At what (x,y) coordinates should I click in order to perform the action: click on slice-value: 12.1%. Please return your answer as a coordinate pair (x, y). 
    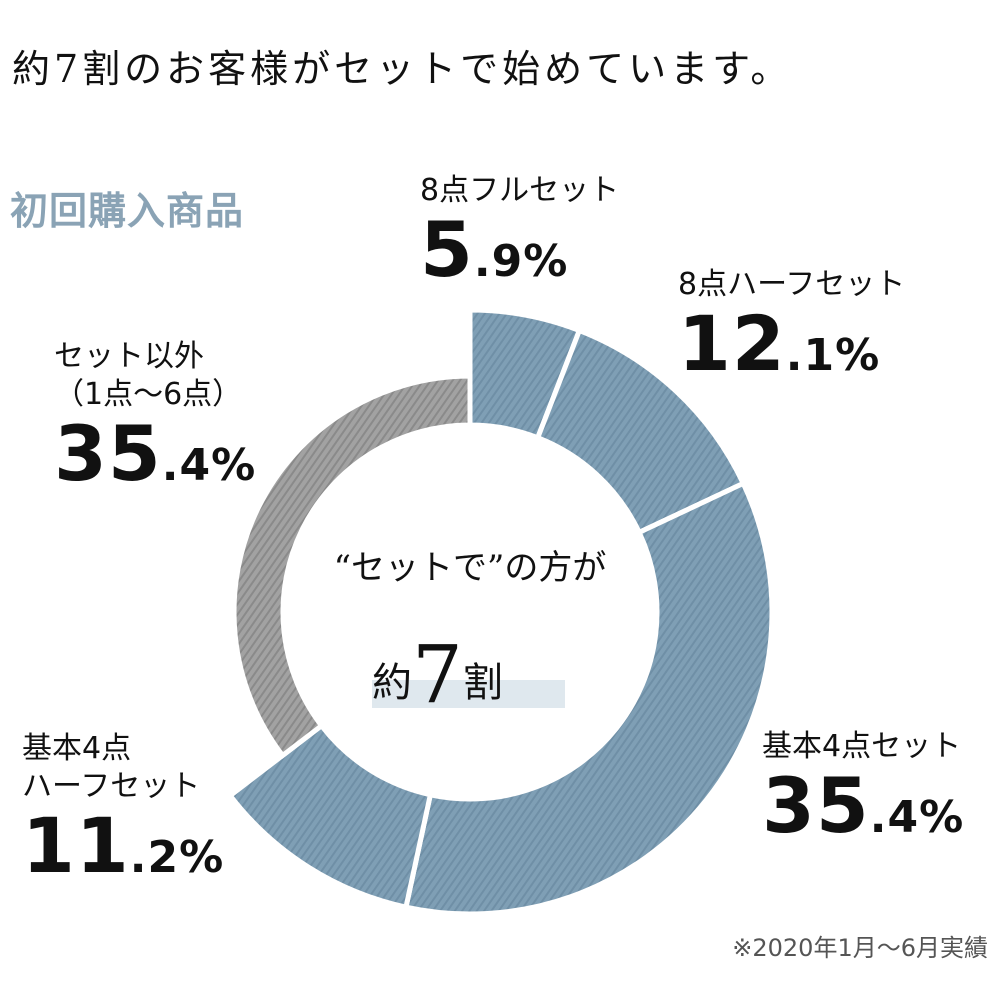
    Looking at the image, I should click on (779, 343).